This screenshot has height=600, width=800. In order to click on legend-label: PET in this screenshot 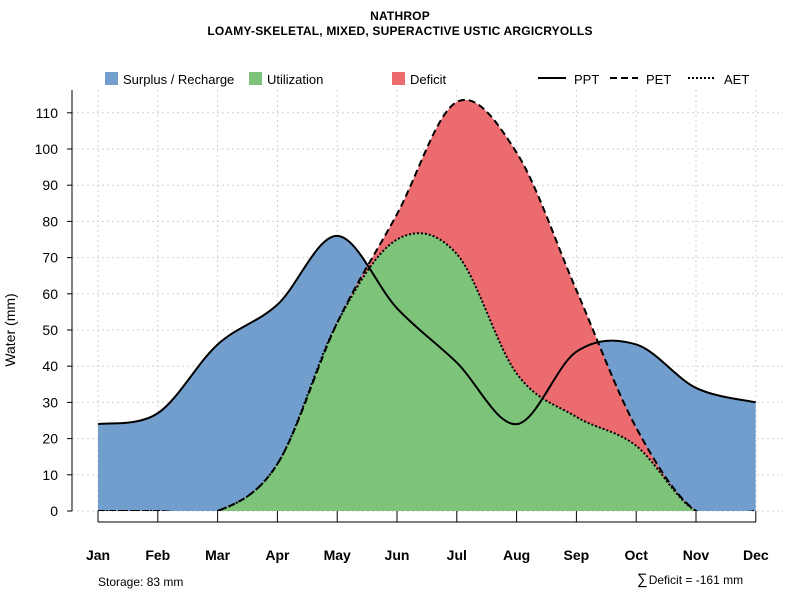, I will do `click(658, 79)`.